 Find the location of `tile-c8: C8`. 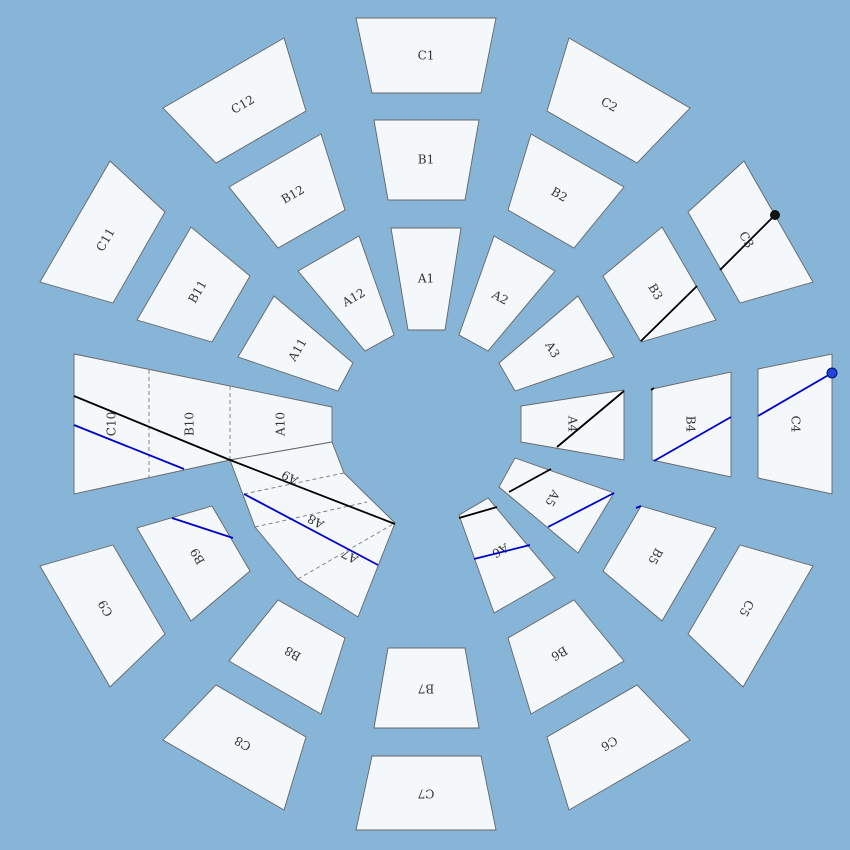

tile-c8: C8 is located at coordinates (234, 747).